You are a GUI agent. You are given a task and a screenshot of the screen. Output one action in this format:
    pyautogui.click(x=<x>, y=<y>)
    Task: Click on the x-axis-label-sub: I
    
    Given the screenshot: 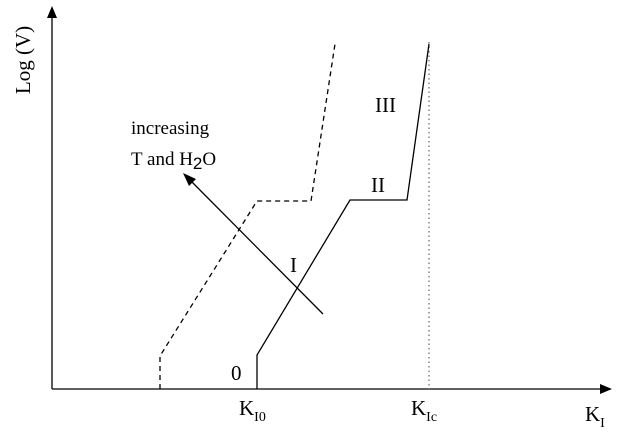 What is the action you would take?
    pyautogui.click(x=602, y=423)
    